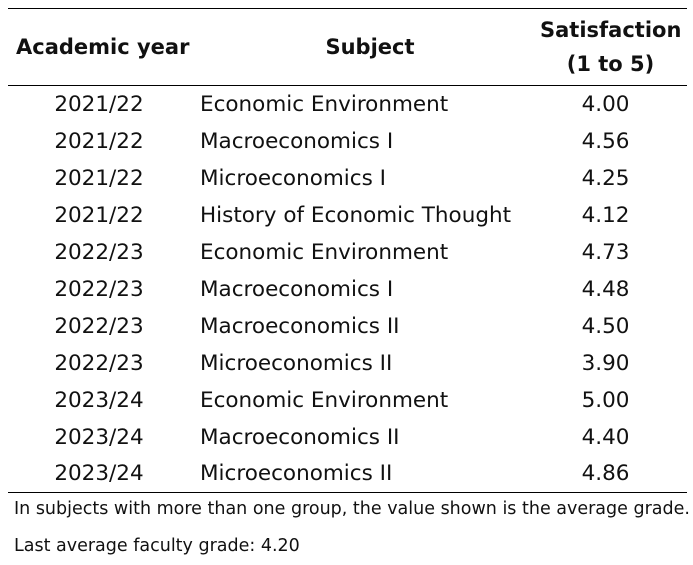 Image resolution: width=693 pixels, height=565 pixels. I want to click on satisfaction-cell: 4.73, so click(605, 252).